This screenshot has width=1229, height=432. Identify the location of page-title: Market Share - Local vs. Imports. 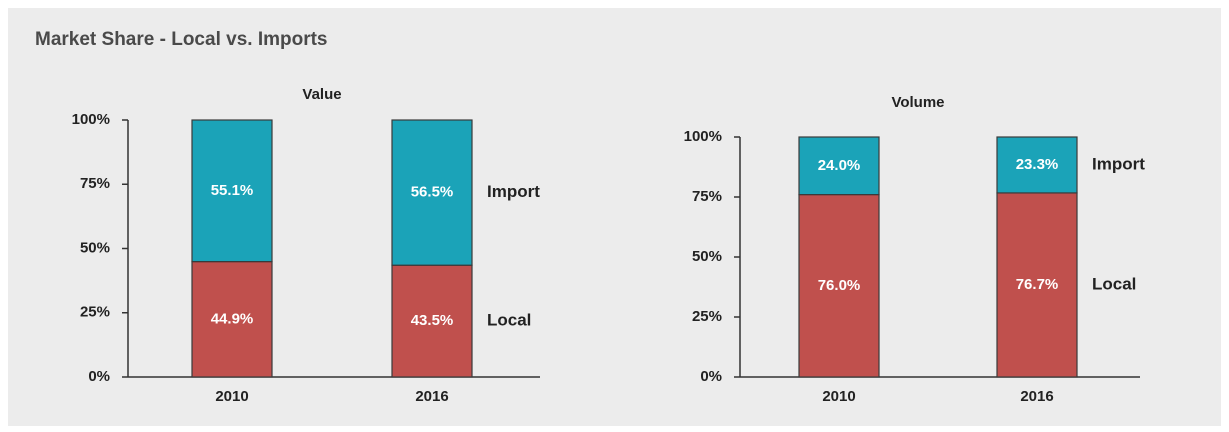
(181, 39).